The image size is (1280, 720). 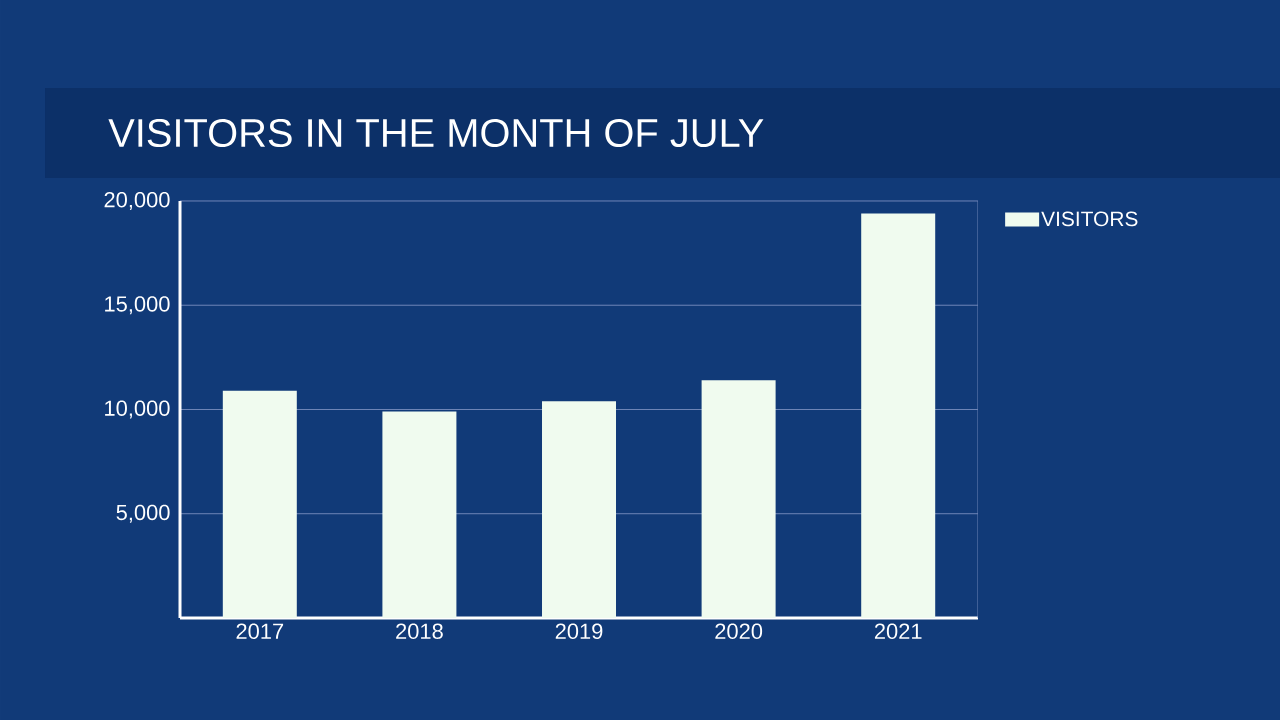 What do you see at coordinates (898, 631) in the screenshot?
I see `x-tick-label: 2021` at bounding box center [898, 631].